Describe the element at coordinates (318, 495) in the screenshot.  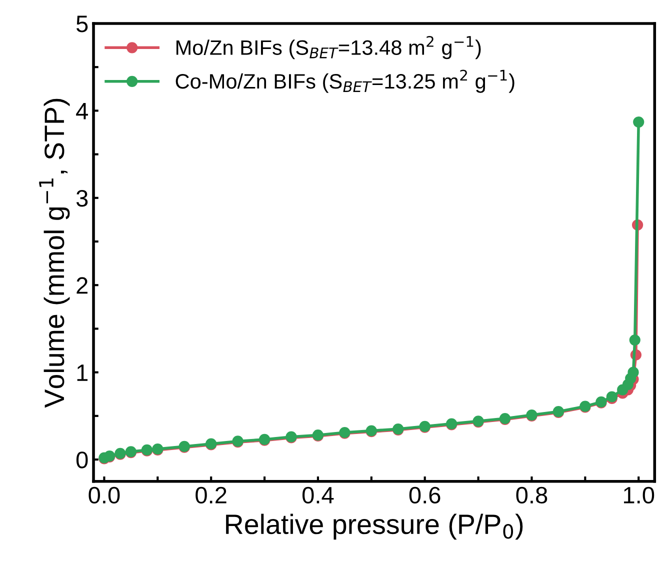
I see `x-tick-label: 0.4` at that location.